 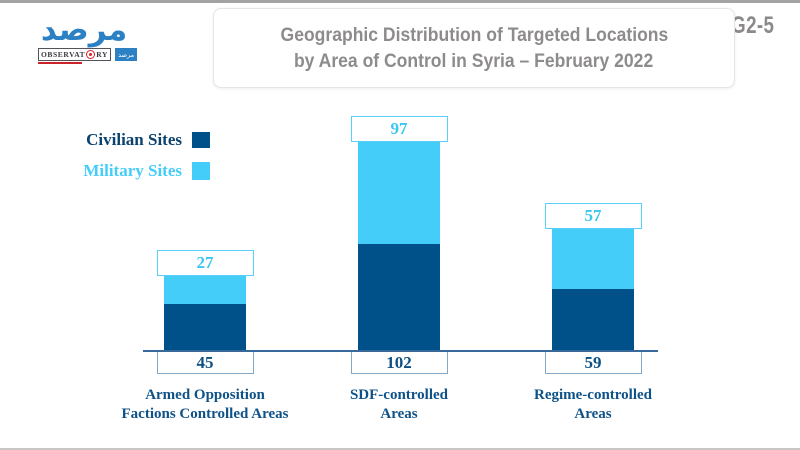 I want to click on military-value-box: 57, so click(x=593, y=216).